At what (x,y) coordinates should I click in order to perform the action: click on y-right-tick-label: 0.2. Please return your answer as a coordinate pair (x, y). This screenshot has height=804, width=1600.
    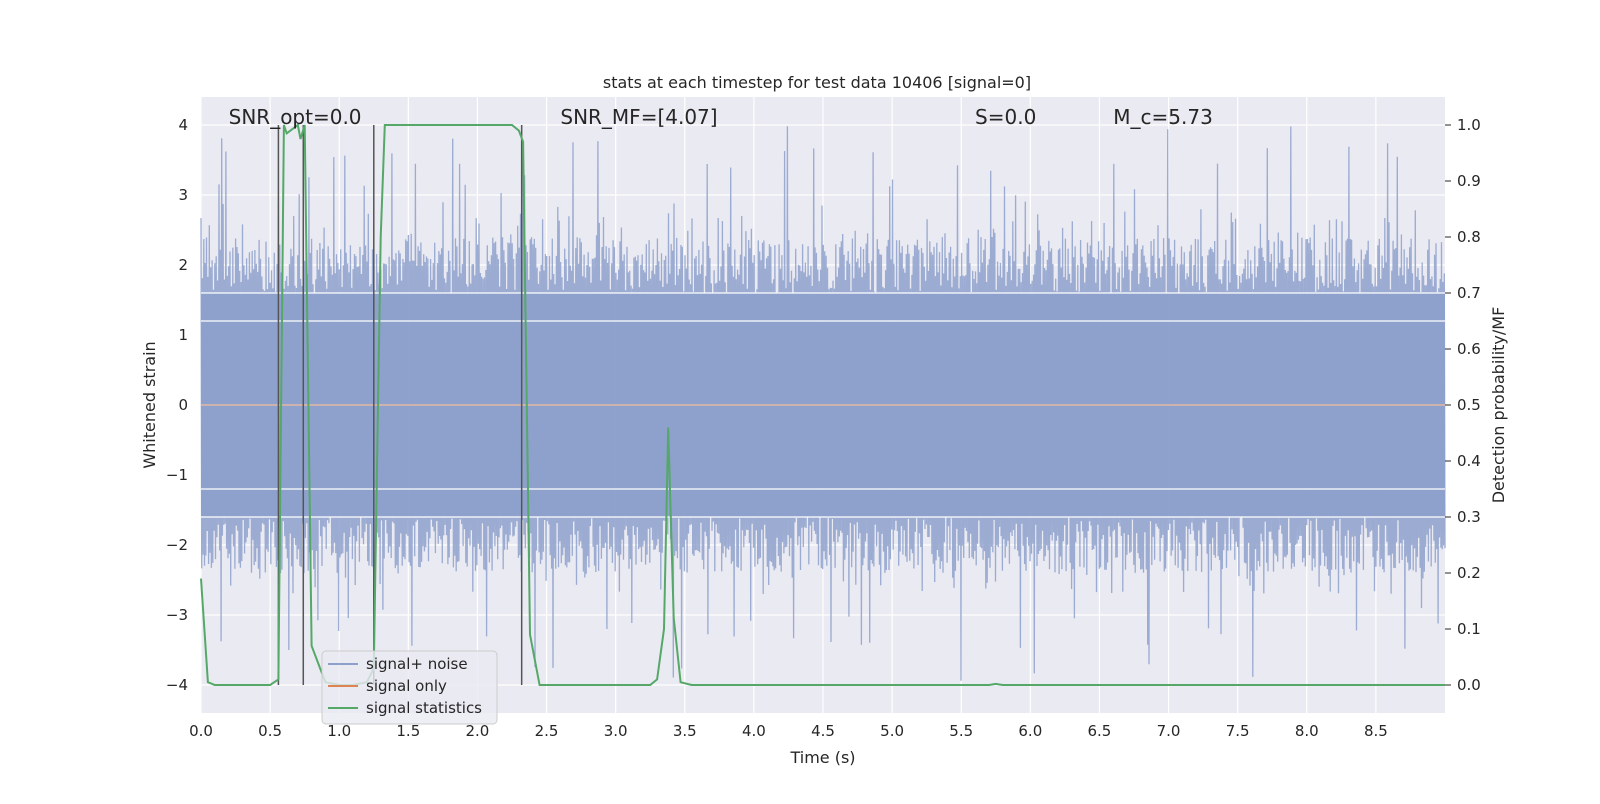
    Looking at the image, I should click on (1469, 573).